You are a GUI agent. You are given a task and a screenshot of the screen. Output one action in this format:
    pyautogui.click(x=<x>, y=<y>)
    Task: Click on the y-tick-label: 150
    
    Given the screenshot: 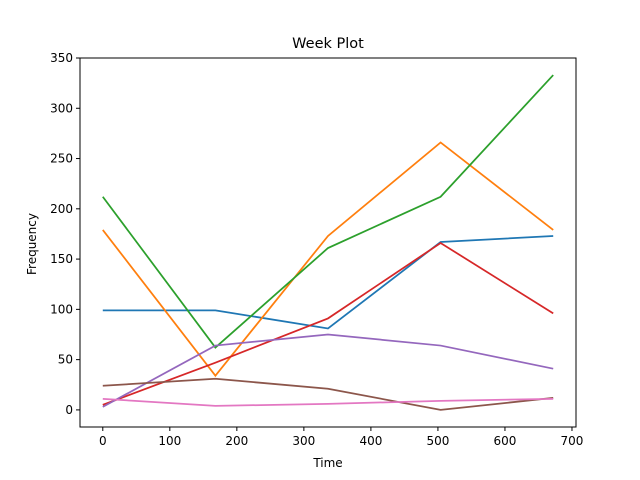 What is the action you would take?
    pyautogui.click(x=61, y=259)
    